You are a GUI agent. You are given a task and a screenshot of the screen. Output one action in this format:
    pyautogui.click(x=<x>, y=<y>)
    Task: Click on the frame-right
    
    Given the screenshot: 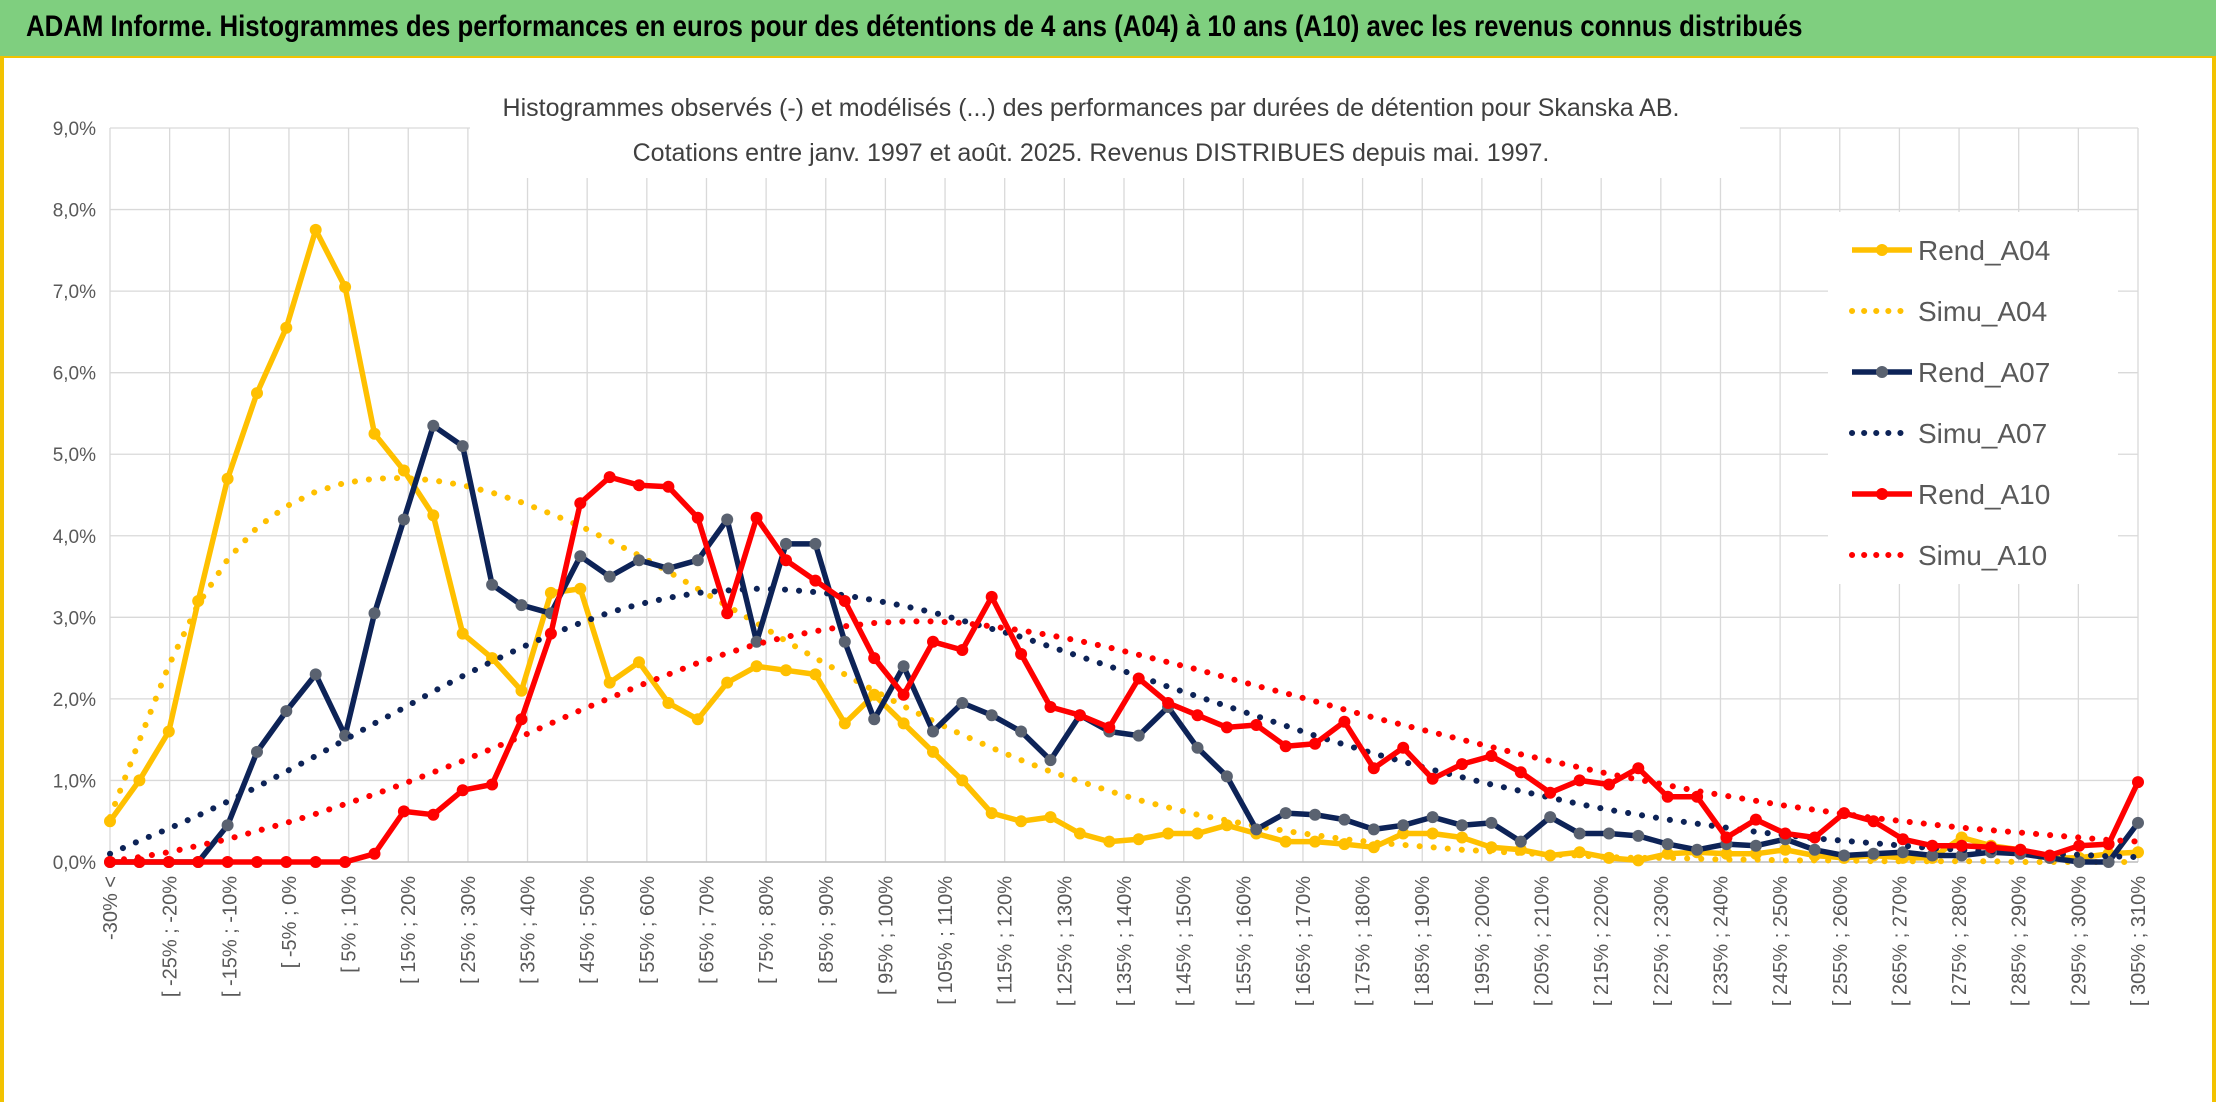 What is the action you would take?
    pyautogui.click(x=2214, y=580)
    